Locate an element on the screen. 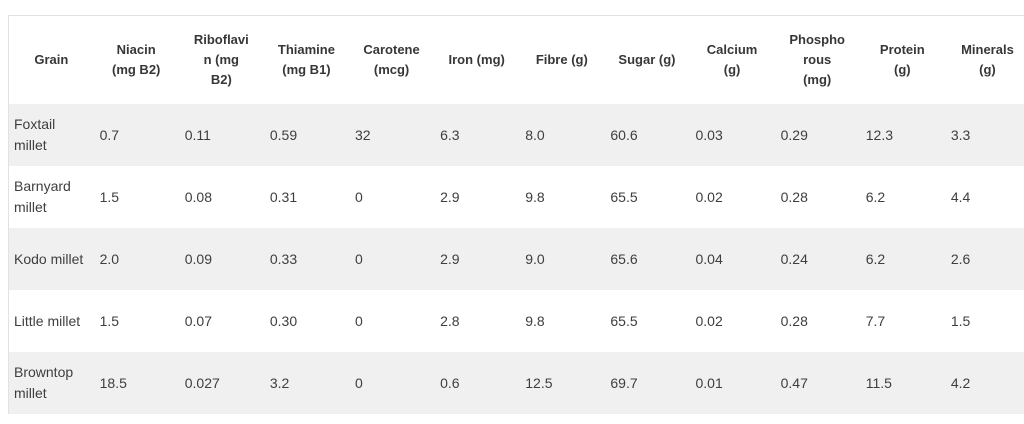 This screenshot has width=1024, height=424. value-cell: 11.5 is located at coordinates (878, 382).